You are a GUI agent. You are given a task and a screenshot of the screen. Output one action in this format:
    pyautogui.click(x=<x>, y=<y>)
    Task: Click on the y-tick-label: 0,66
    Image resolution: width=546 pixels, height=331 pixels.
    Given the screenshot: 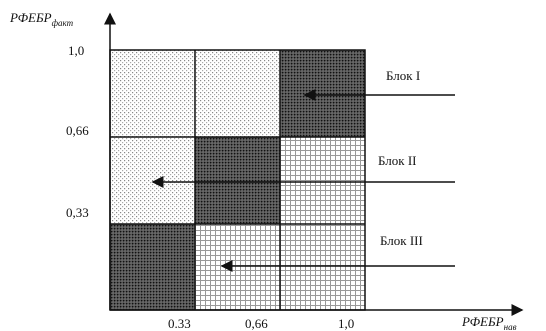 What is the action you would take?
    pyautogui.click(x=77, y=130)
    